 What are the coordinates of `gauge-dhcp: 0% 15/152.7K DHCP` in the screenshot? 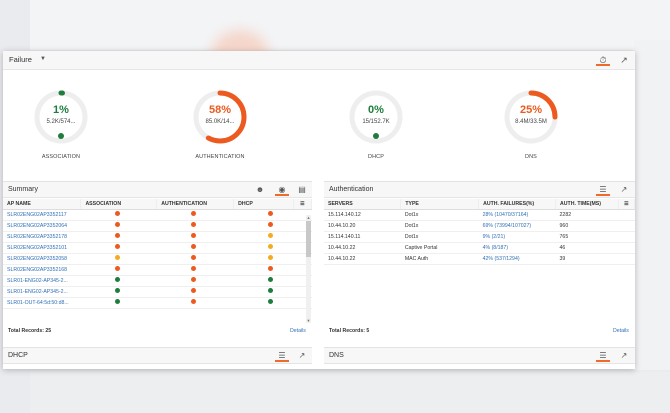 It's located at (376, 123).